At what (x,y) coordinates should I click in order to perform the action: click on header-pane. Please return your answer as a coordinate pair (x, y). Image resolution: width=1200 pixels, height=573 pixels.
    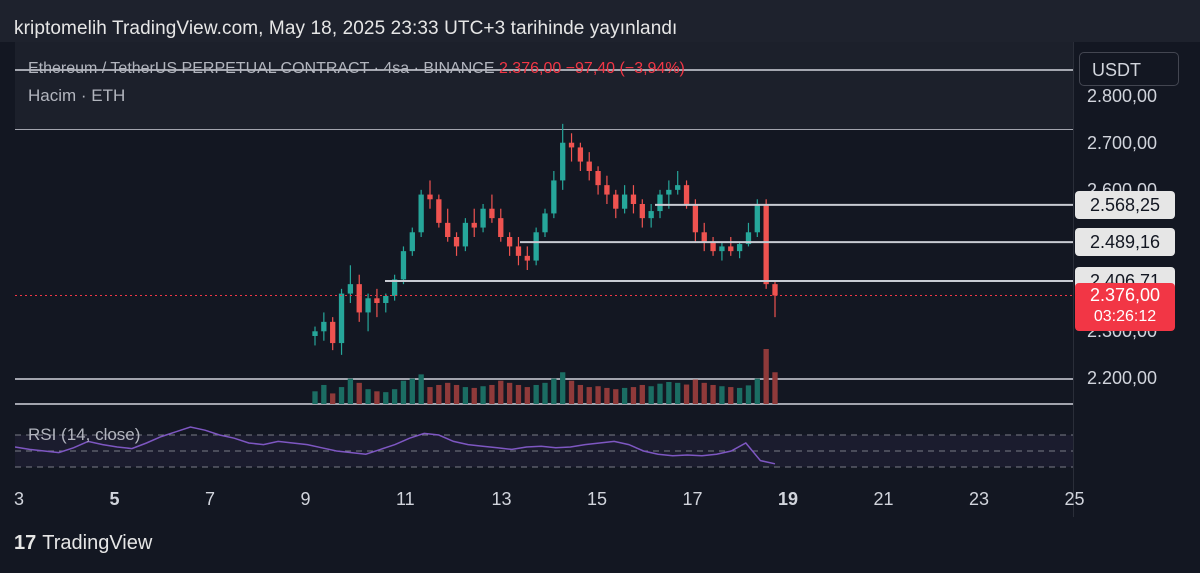
    Looking at the image, I should click on (544, 85).